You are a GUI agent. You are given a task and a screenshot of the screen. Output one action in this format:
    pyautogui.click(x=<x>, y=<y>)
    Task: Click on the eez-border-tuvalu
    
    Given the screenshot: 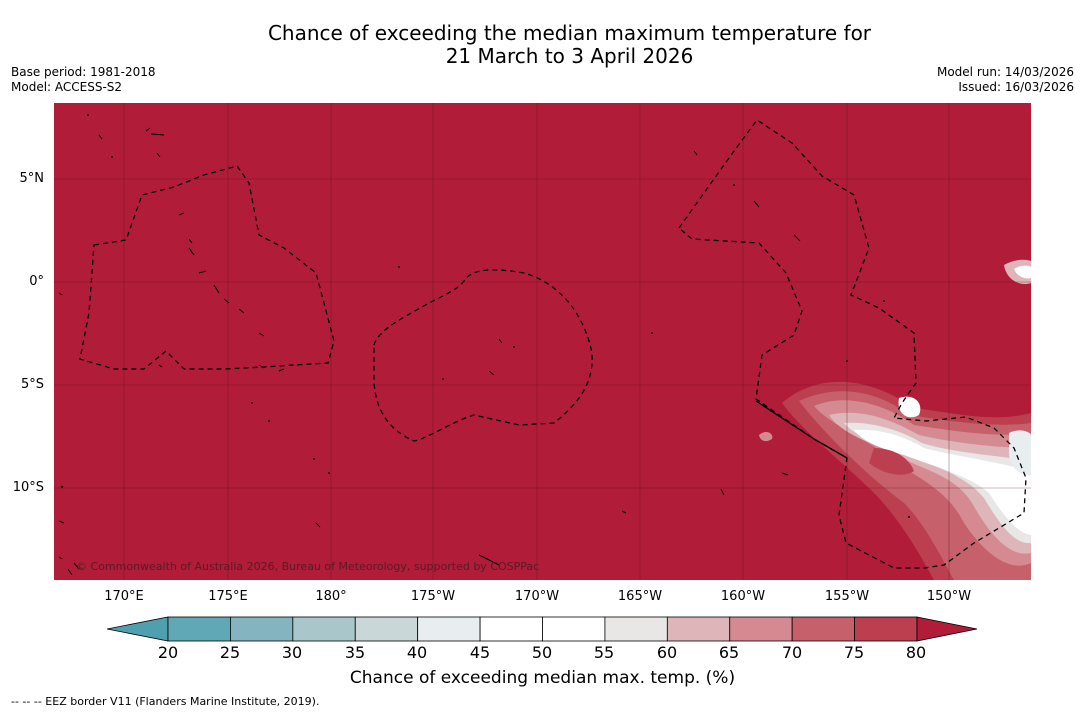 What is the action you would take?
    pyautogui.click(x=207, y=267)
    